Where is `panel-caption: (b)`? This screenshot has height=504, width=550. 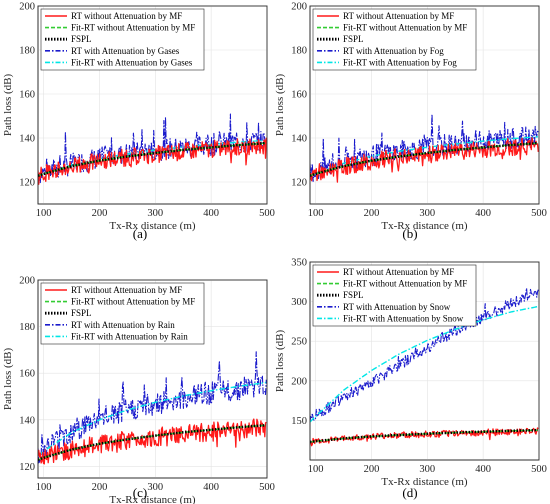 panel-caption: (b) is located at coordinates (409, 233).